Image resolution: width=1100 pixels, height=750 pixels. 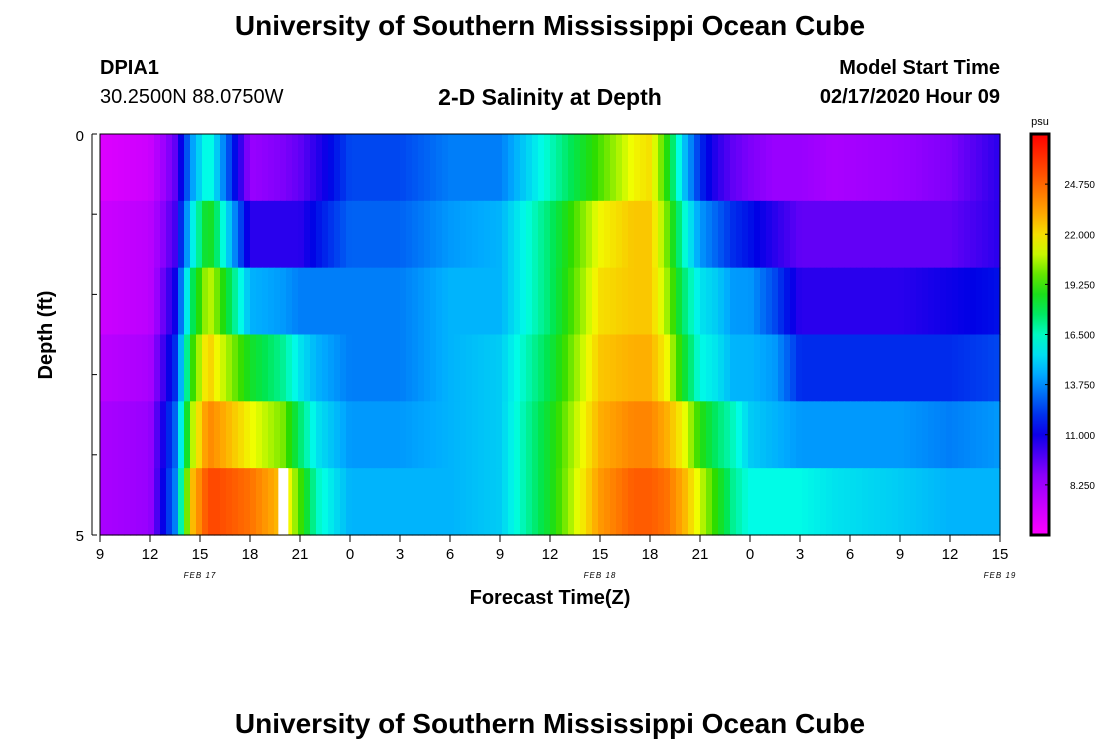 I want to click on colorbar-tick-label: 8.250, so click(x=1082, y=486).